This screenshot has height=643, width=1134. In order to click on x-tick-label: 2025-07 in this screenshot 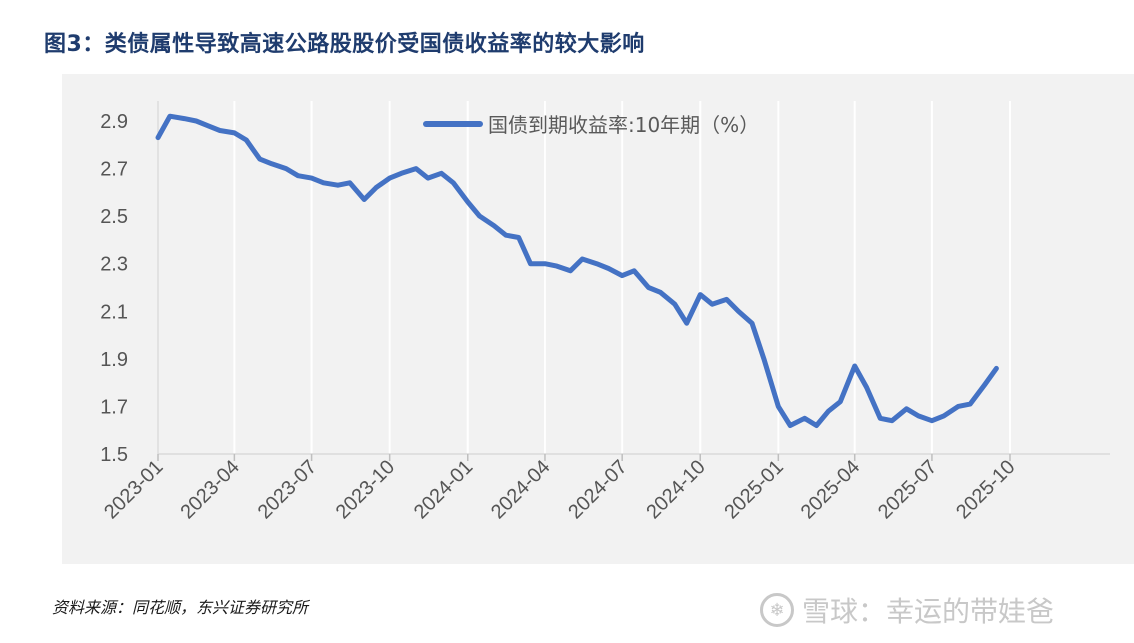, I will do `click(907, 489)`.